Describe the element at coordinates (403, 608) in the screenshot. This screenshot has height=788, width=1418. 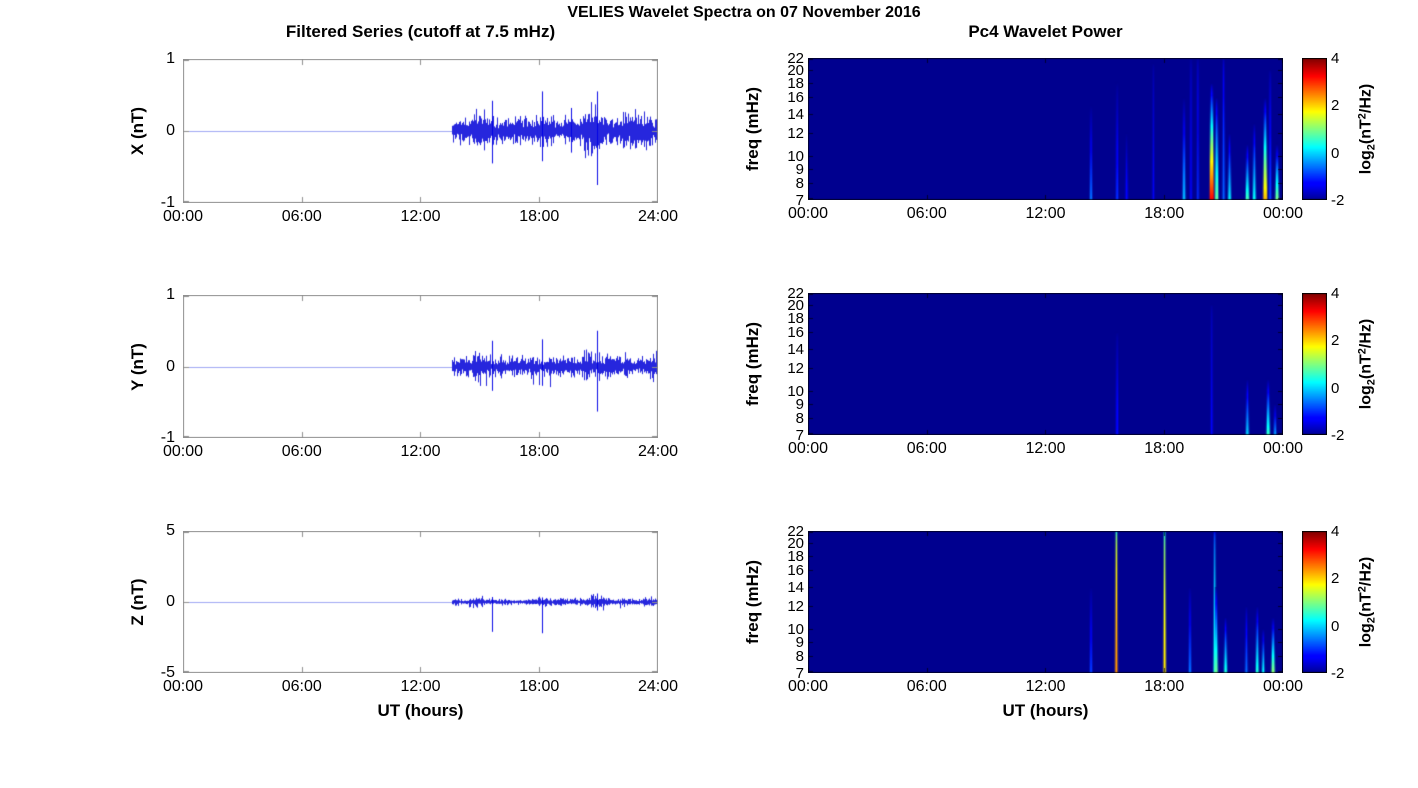
I see `timeseries-panel-z: Z (nT) 5 0 -5 00:00 06:00 12:00 18:00 24:00` at that location.